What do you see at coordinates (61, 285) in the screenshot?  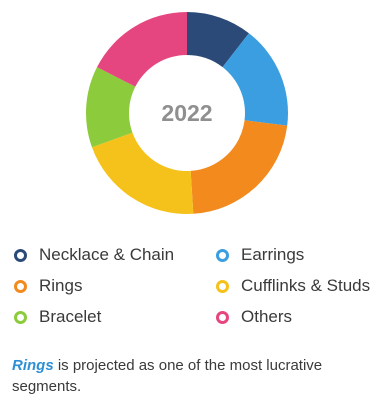 I see `legend-label: Rings` at bounding box center [61, 285].